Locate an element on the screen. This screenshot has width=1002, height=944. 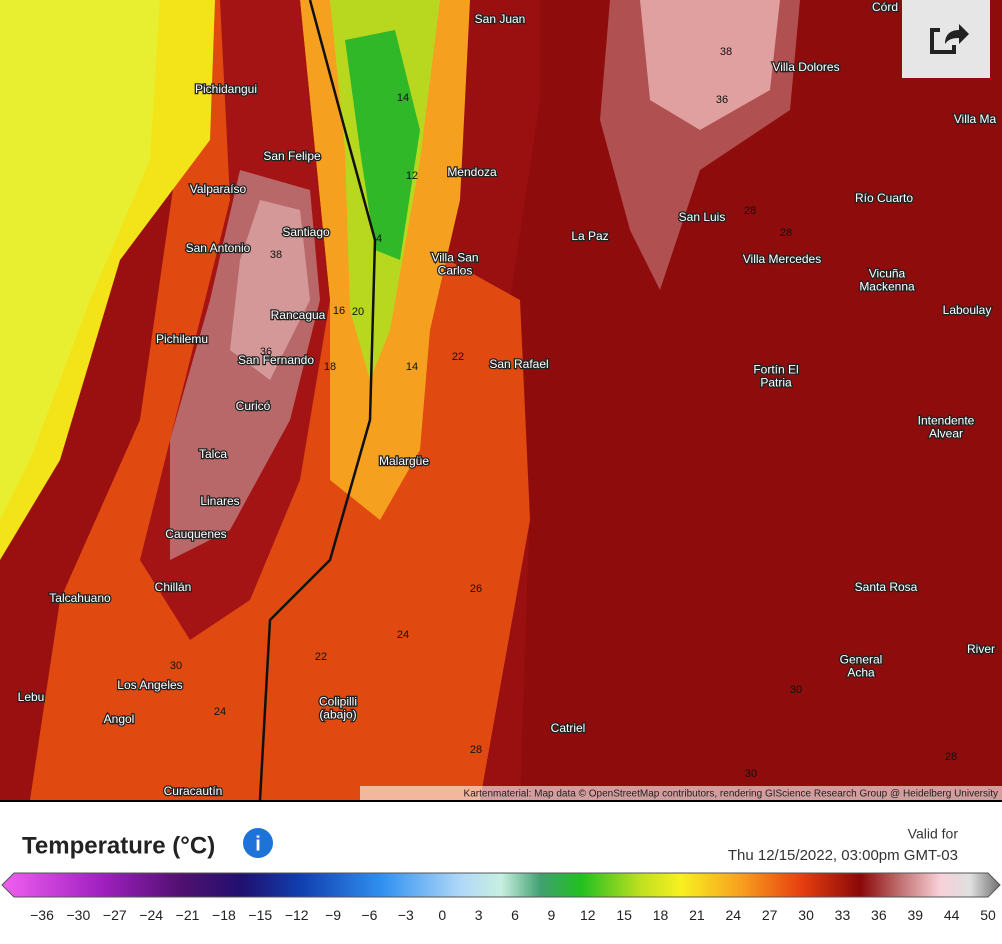
city-label: Chillán is located at coordinates (173, 587).